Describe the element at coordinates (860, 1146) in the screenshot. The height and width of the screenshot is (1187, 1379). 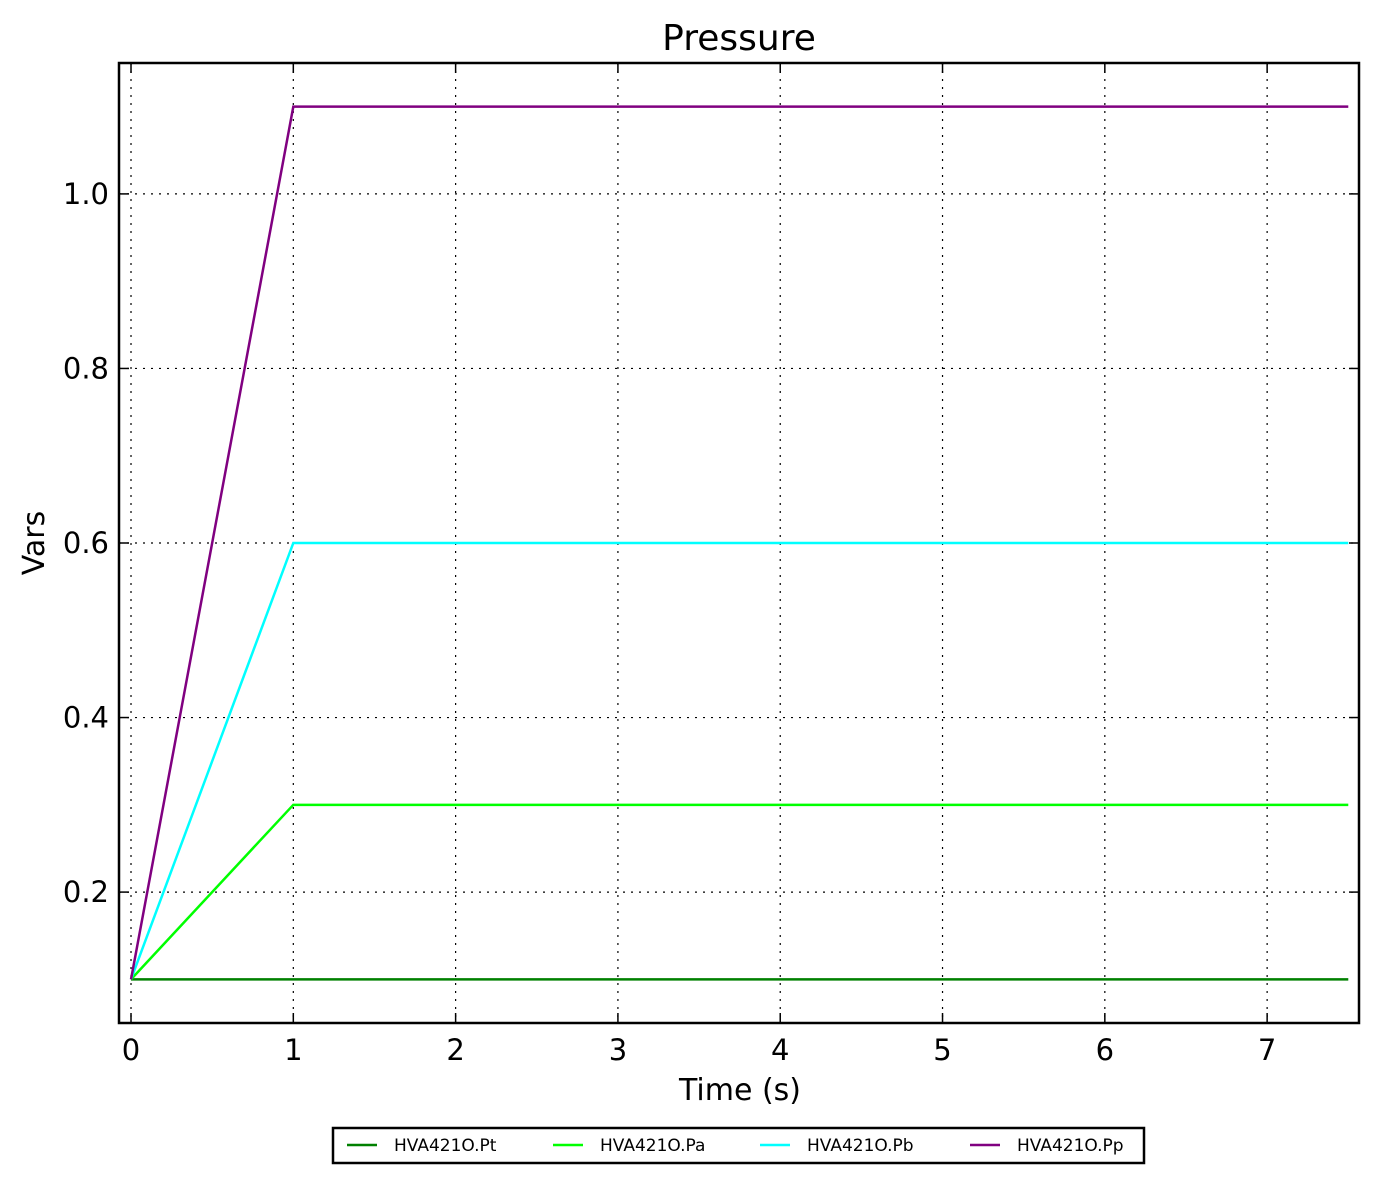
I see `legend-label: HVA421O.Pb` at that location.